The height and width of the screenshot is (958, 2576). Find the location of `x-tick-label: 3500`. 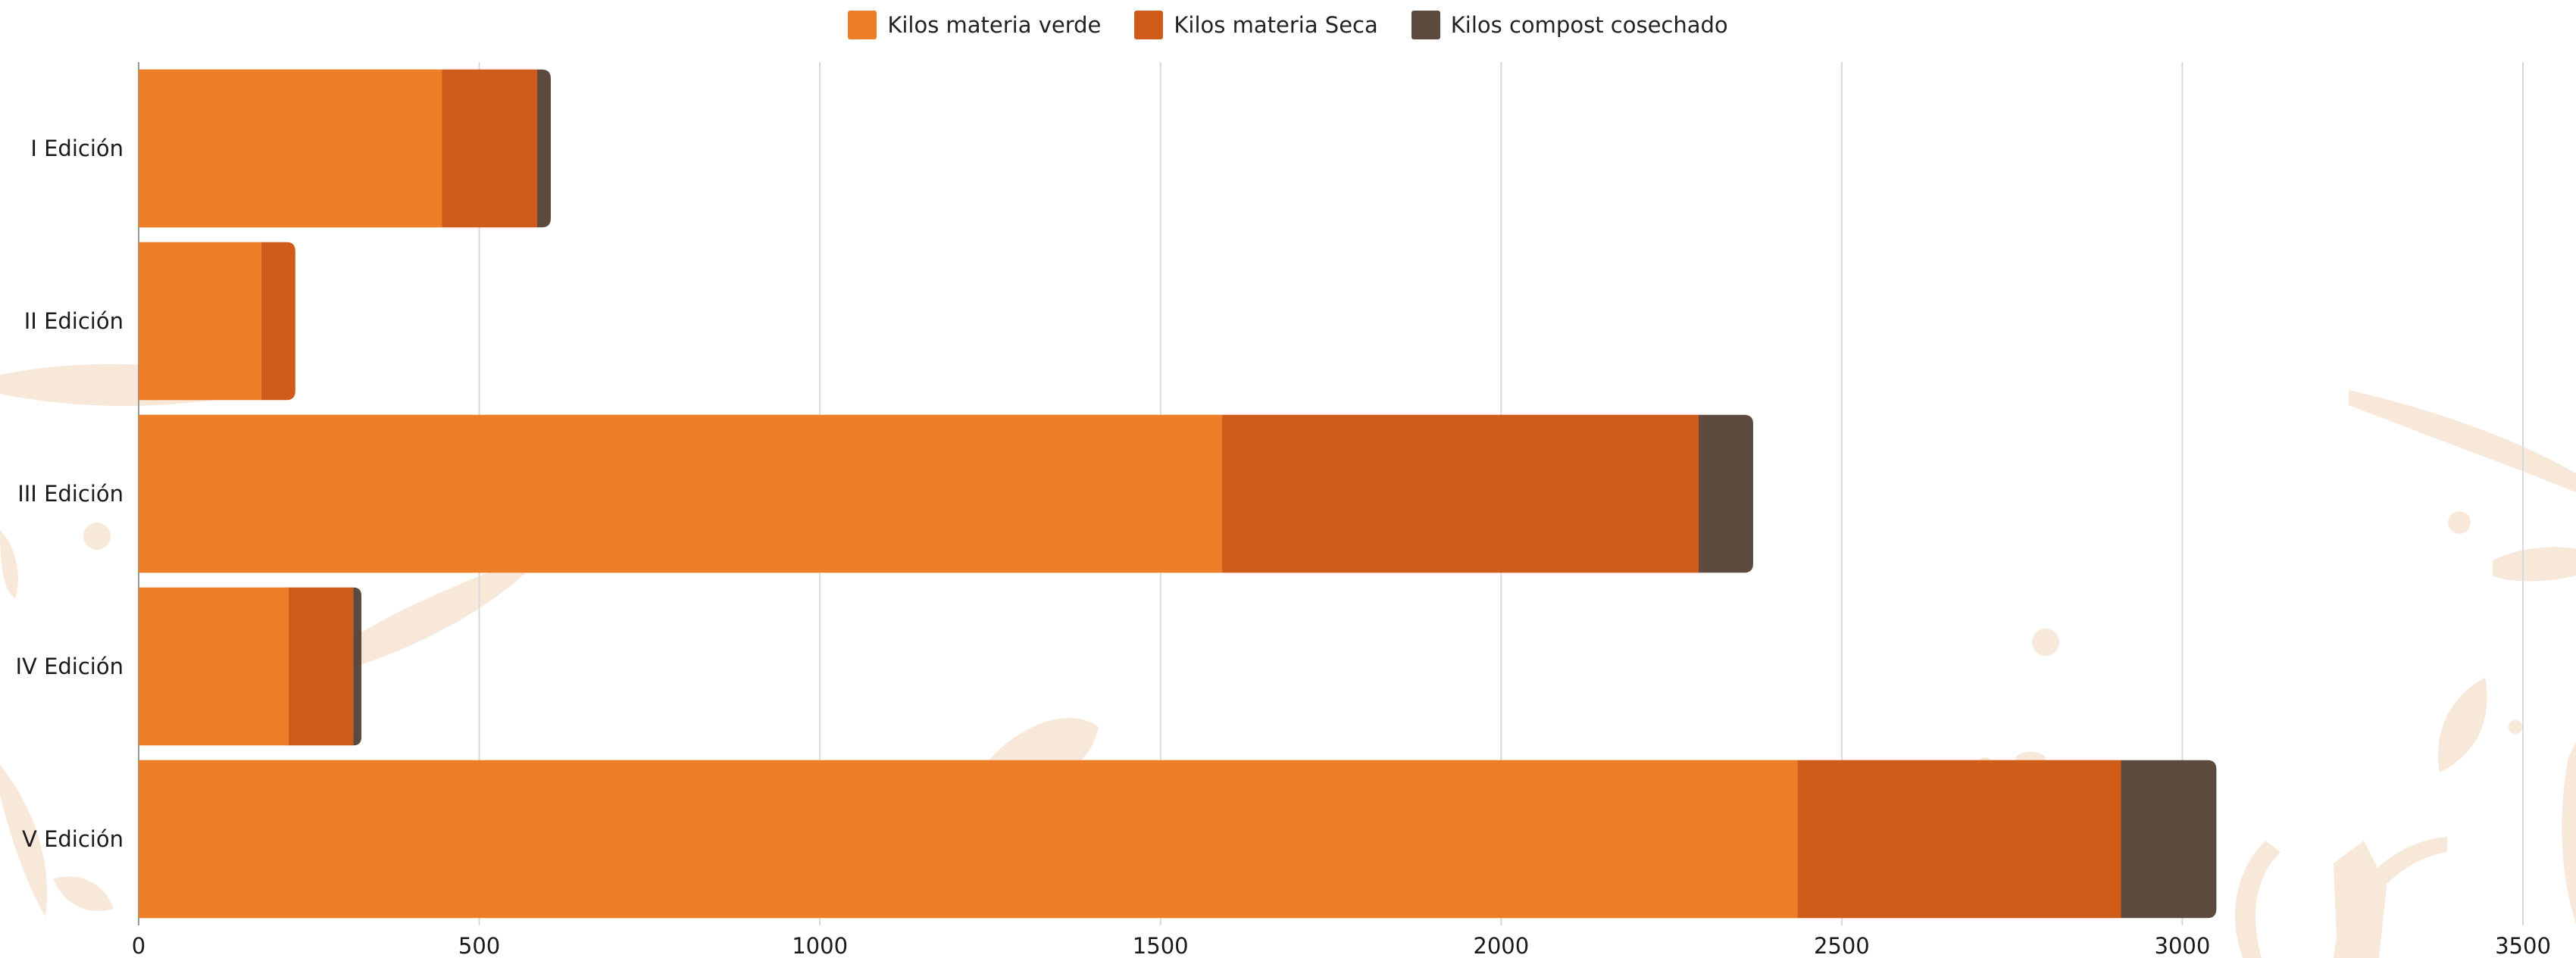

x-tick-label: 3500 is located at coordinates (2523, 945).